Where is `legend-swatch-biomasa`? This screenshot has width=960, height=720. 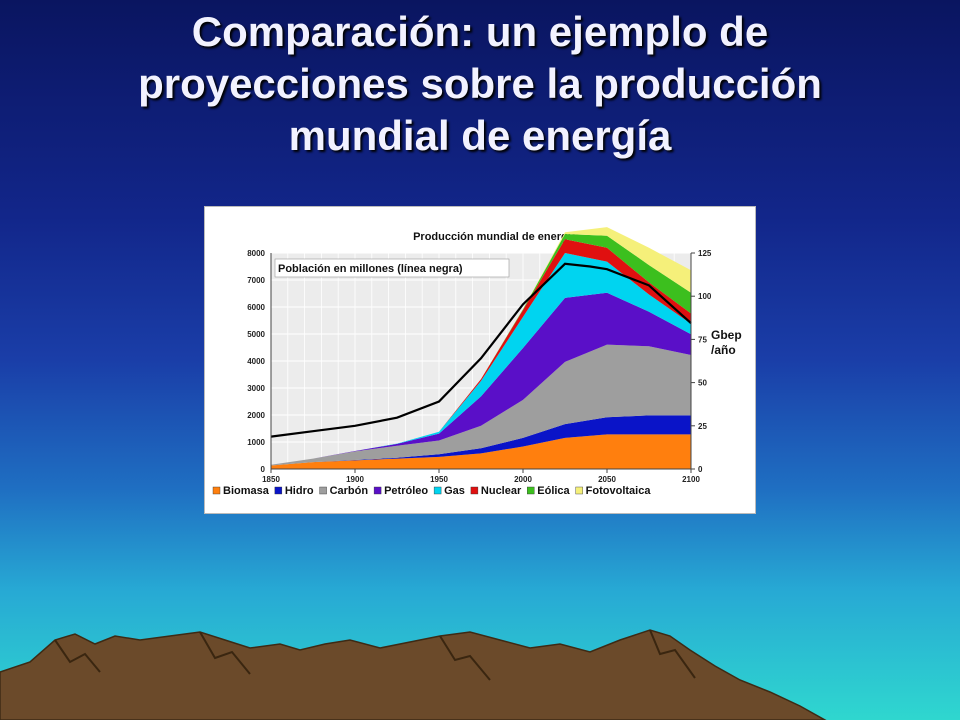
legend-swatch-biomasa is located at coordinates (216, 490).